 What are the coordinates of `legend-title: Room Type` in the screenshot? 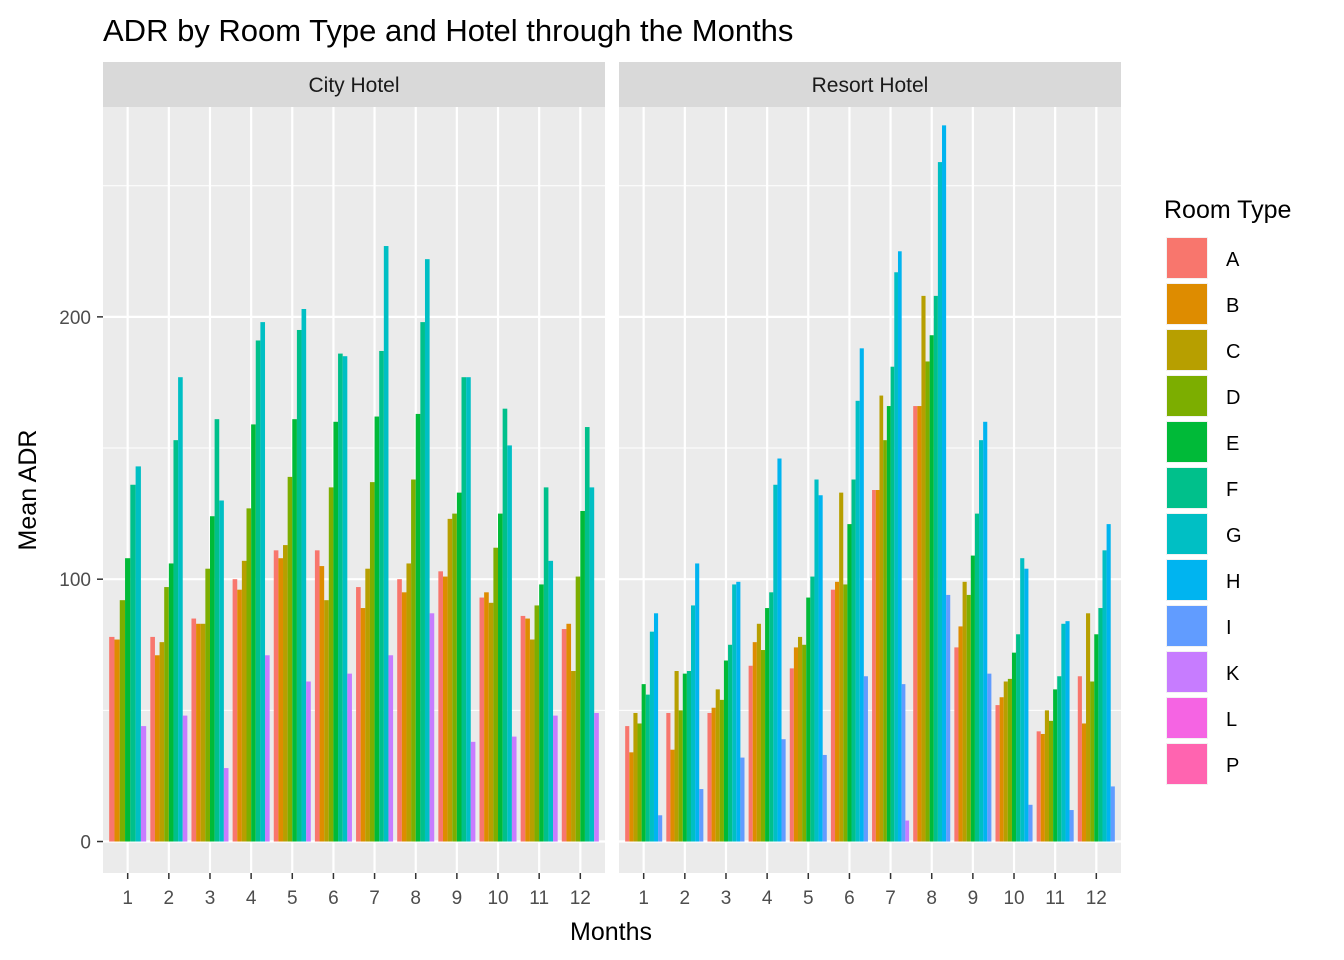 It's located at (1227, 210).